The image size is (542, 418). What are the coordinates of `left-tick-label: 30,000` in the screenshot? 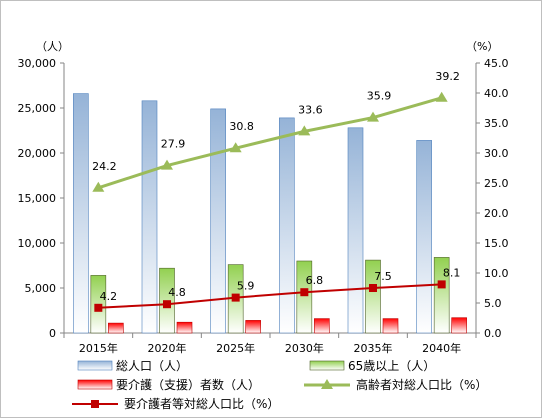 It's located at (37, 63).